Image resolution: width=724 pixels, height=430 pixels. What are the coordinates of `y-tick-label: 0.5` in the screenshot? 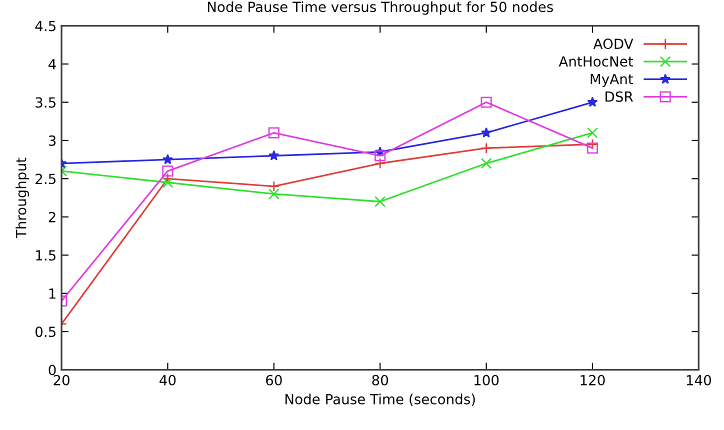 It's located at (46, 332).